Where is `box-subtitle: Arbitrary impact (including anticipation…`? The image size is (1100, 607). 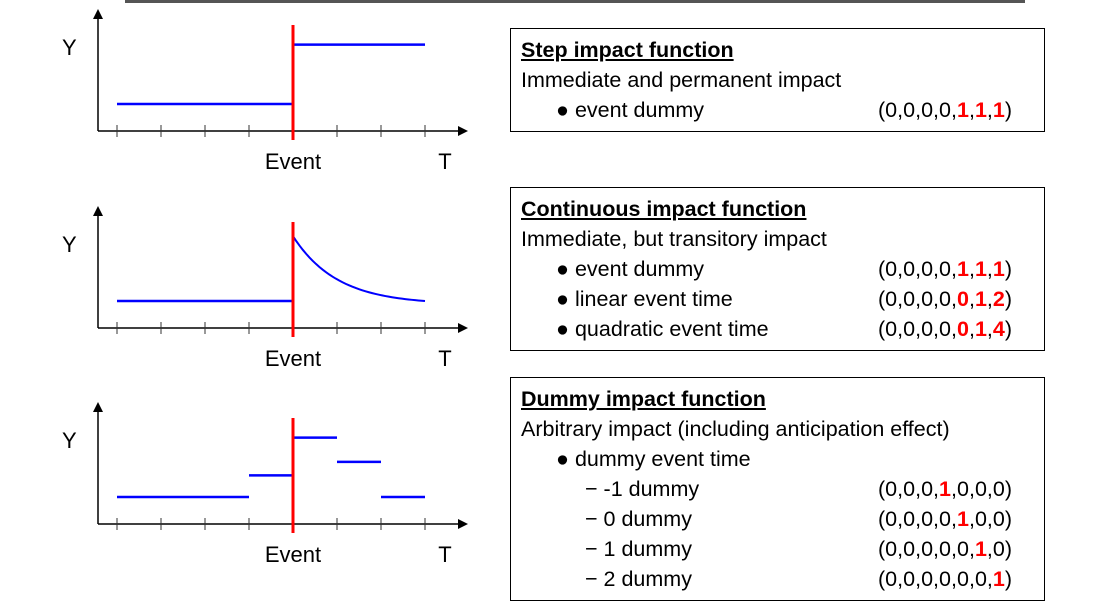 box-subtitle: Arbitrary impact (including anticipation… is located at coordinates (735, 429).